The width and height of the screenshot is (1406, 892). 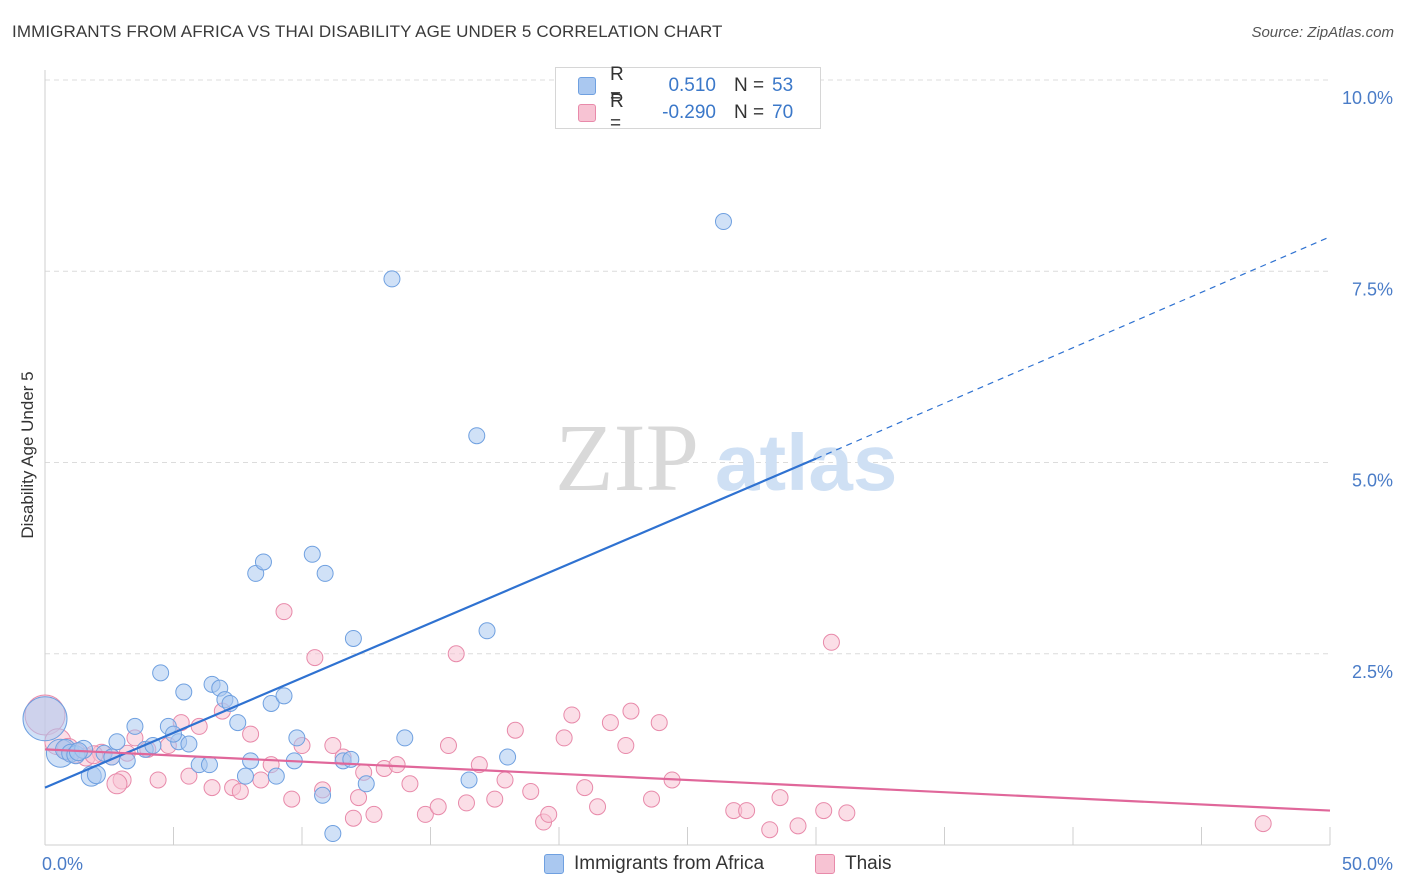 I want to click on y-tick-label: 7.5%, so click(x=1372, y=289).